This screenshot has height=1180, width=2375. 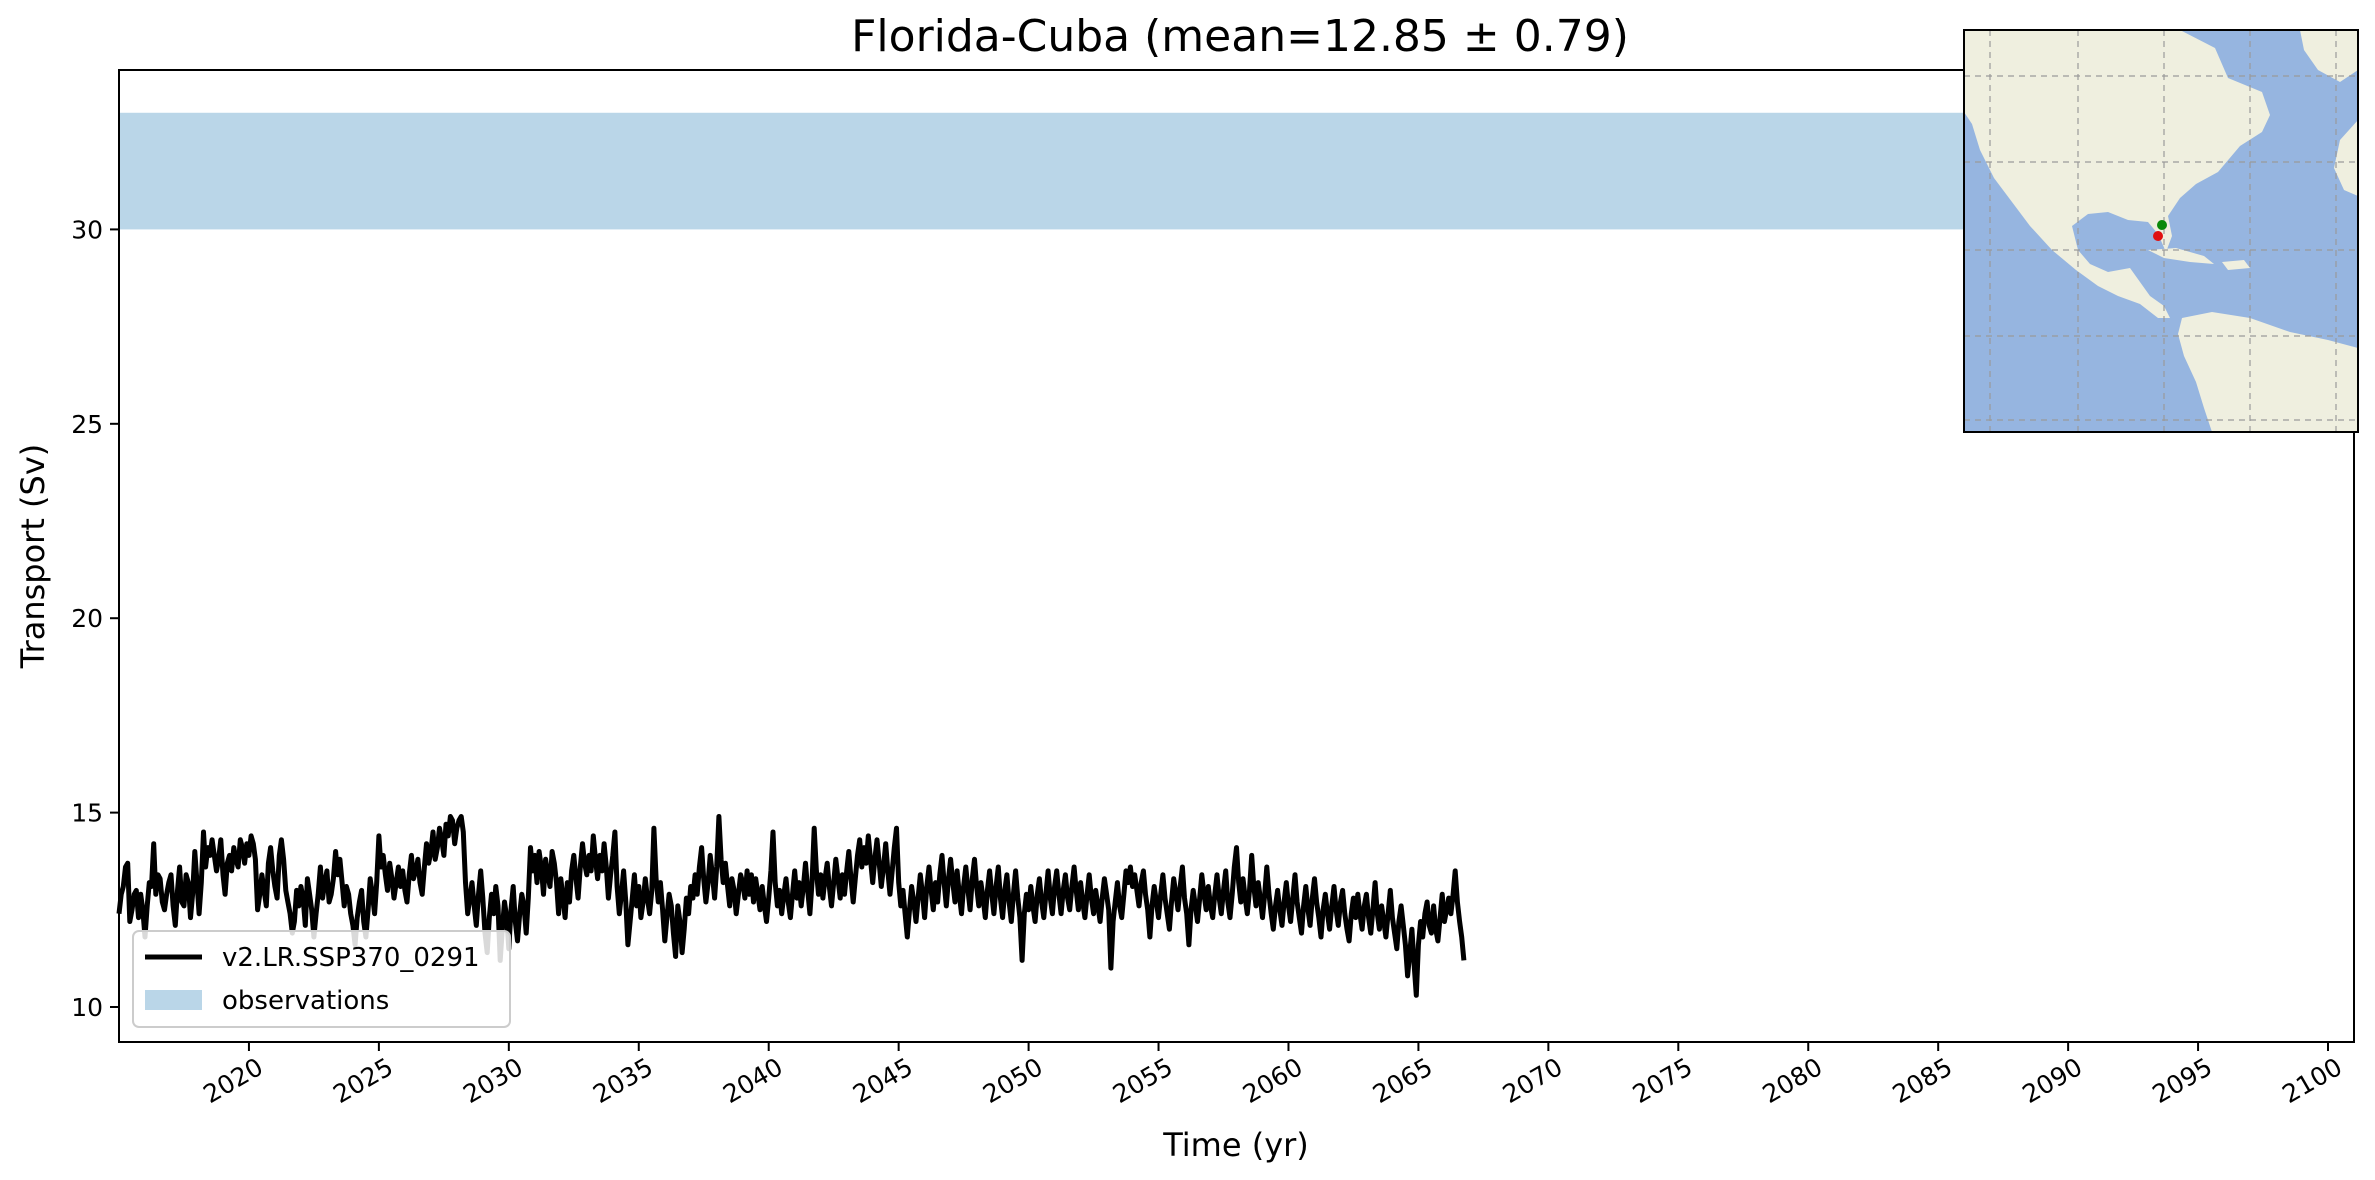 What do you see at coordinates (1240, 36) in the screenshot?
I see `chart-title: Florida-Cuba (mean=12.85 ± 0.79)` at bounding box center [1240, 36].